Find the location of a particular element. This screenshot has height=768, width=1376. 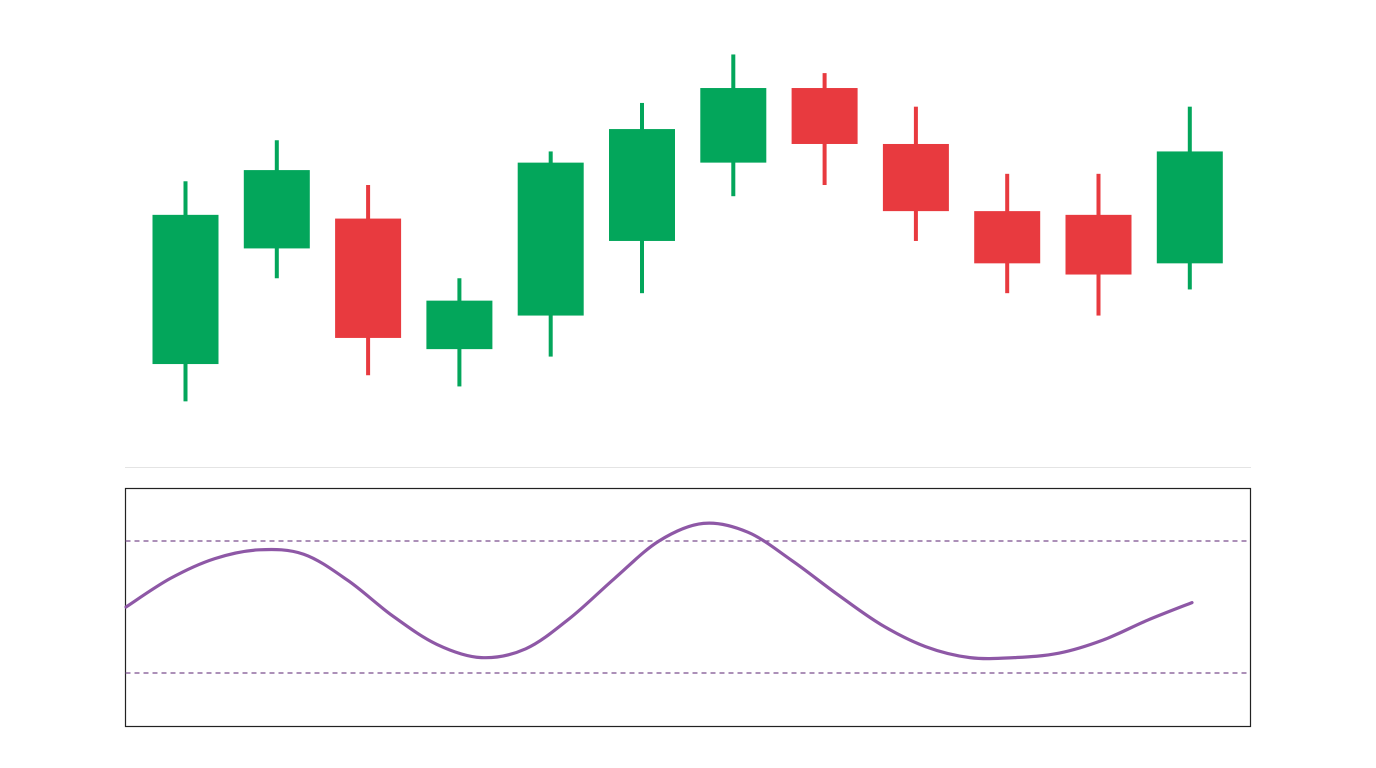

oscillator-line is located at coordinates (659, 591).